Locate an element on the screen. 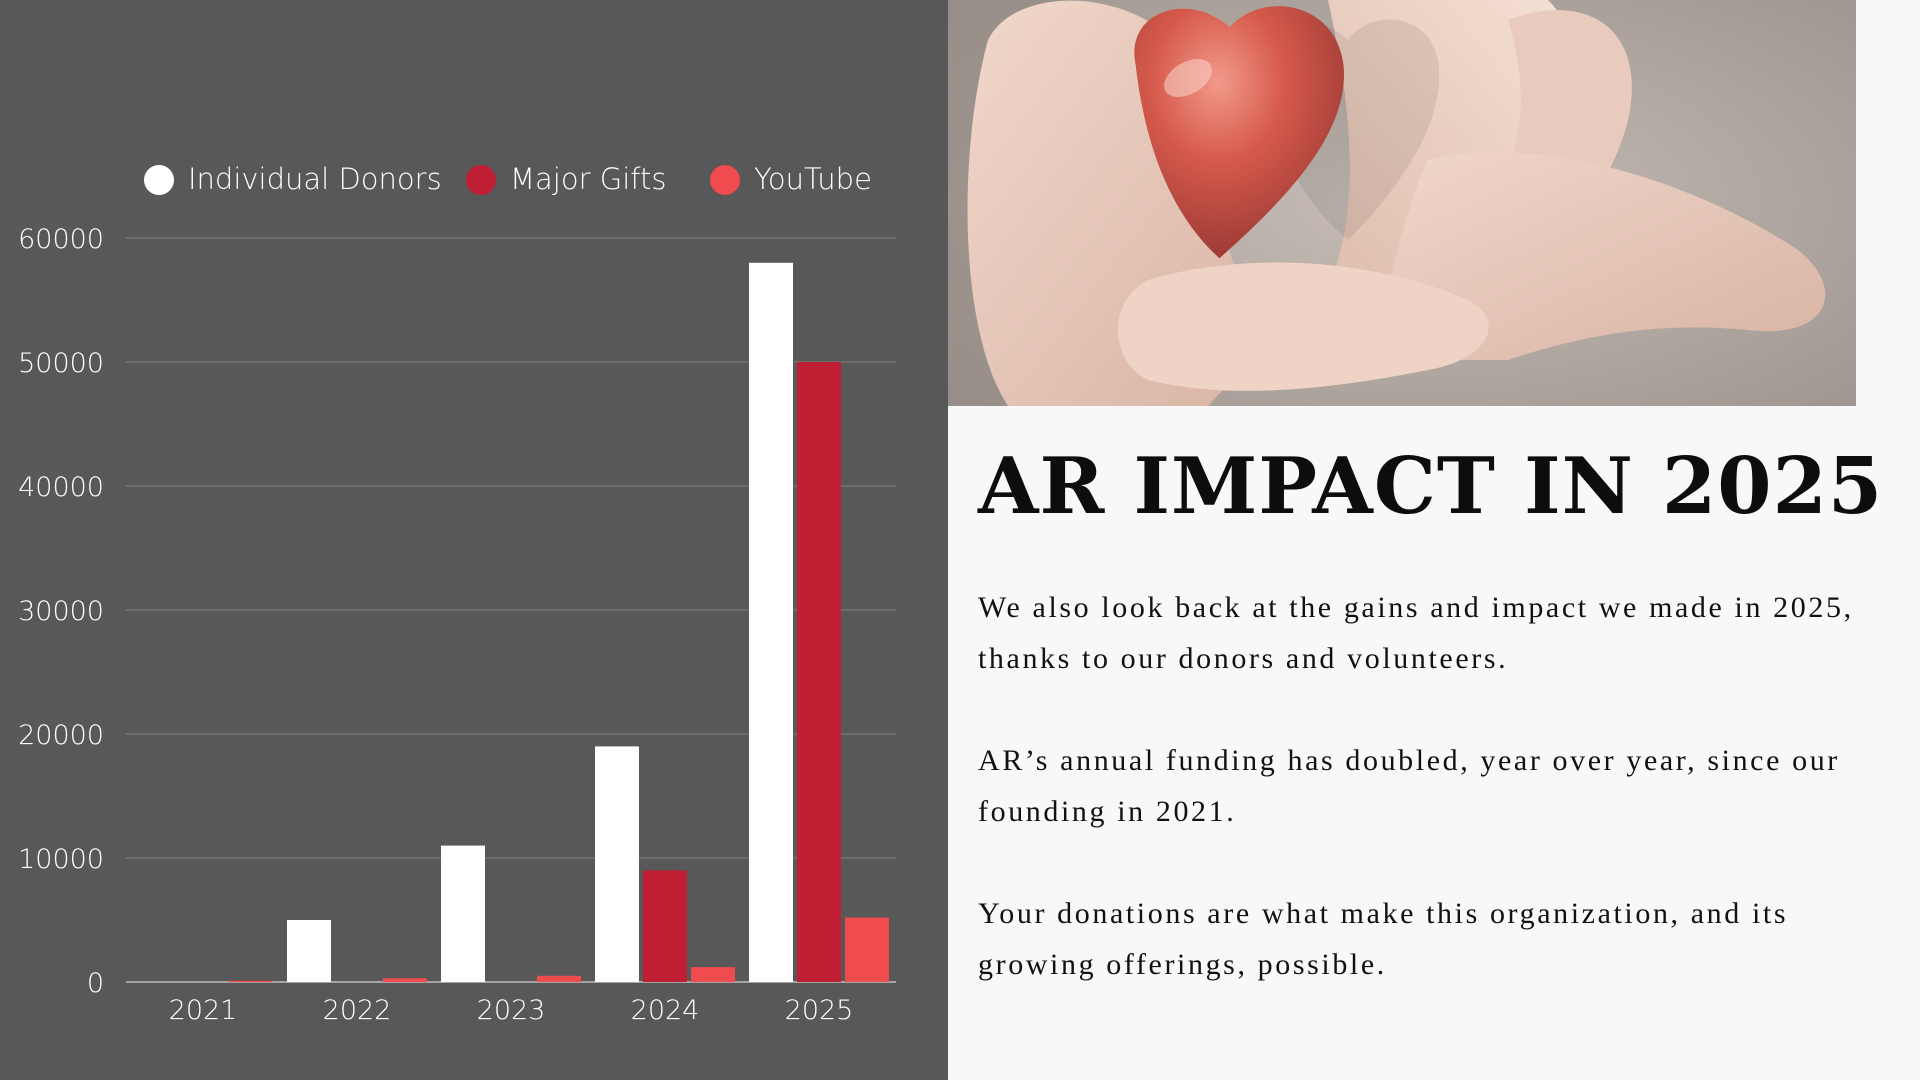 Image resolution: width=1920 pixels, height=1080 pixels. legend-marker-youtube is located at coordinates (725, 180).